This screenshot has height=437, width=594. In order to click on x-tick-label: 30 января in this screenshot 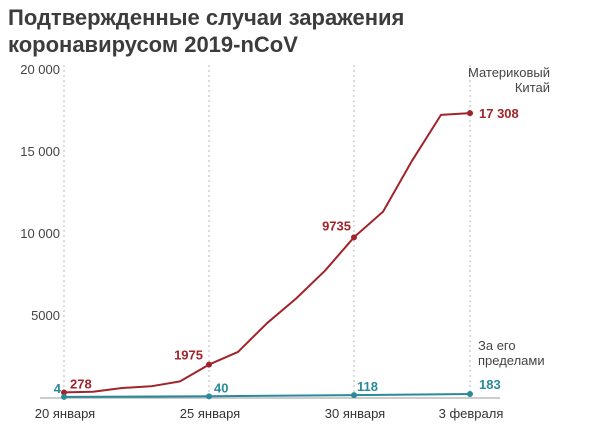, I will do `click(355, 413)`.